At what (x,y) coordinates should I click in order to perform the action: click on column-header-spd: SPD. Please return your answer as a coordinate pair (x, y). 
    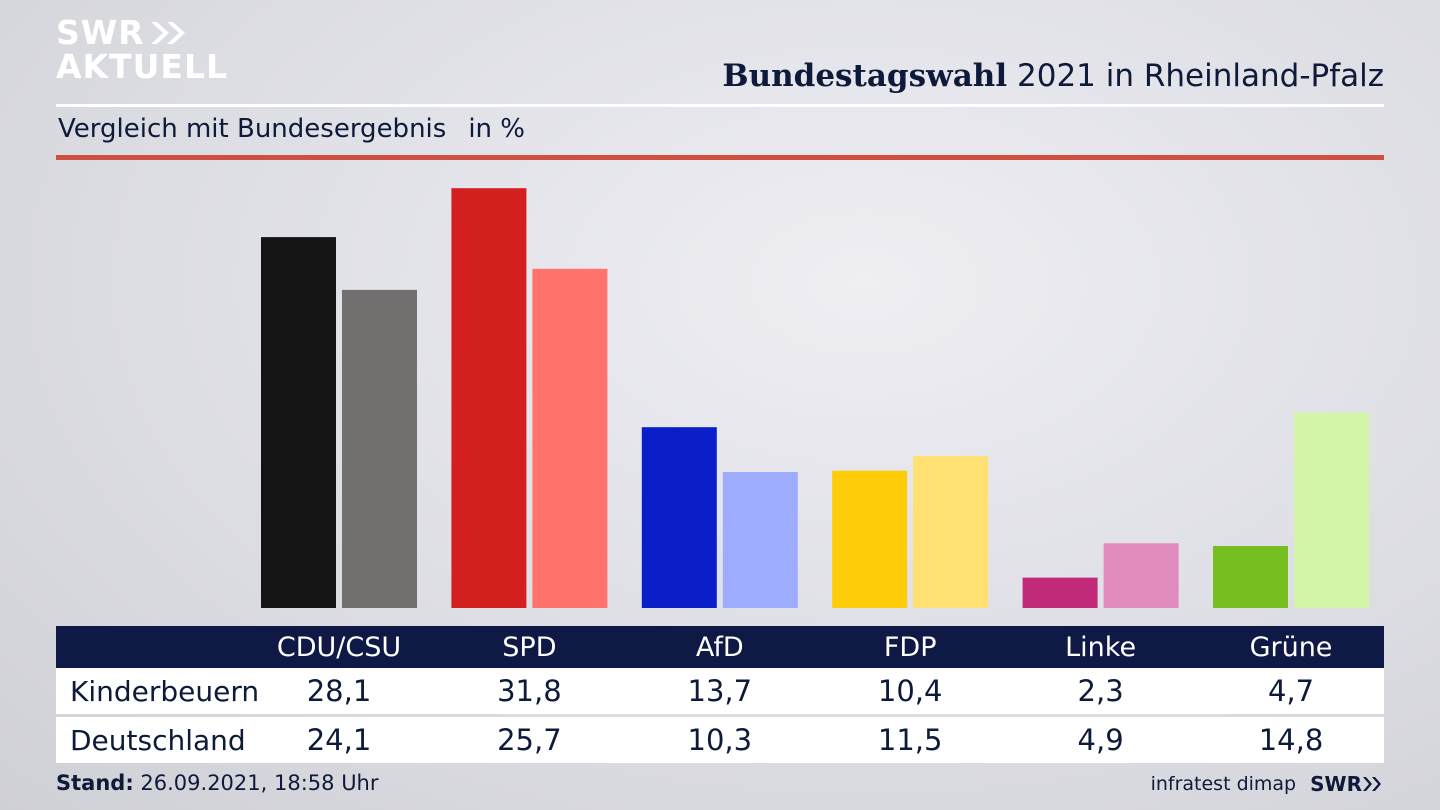
    Looking at the image, I should click on (529, 647).